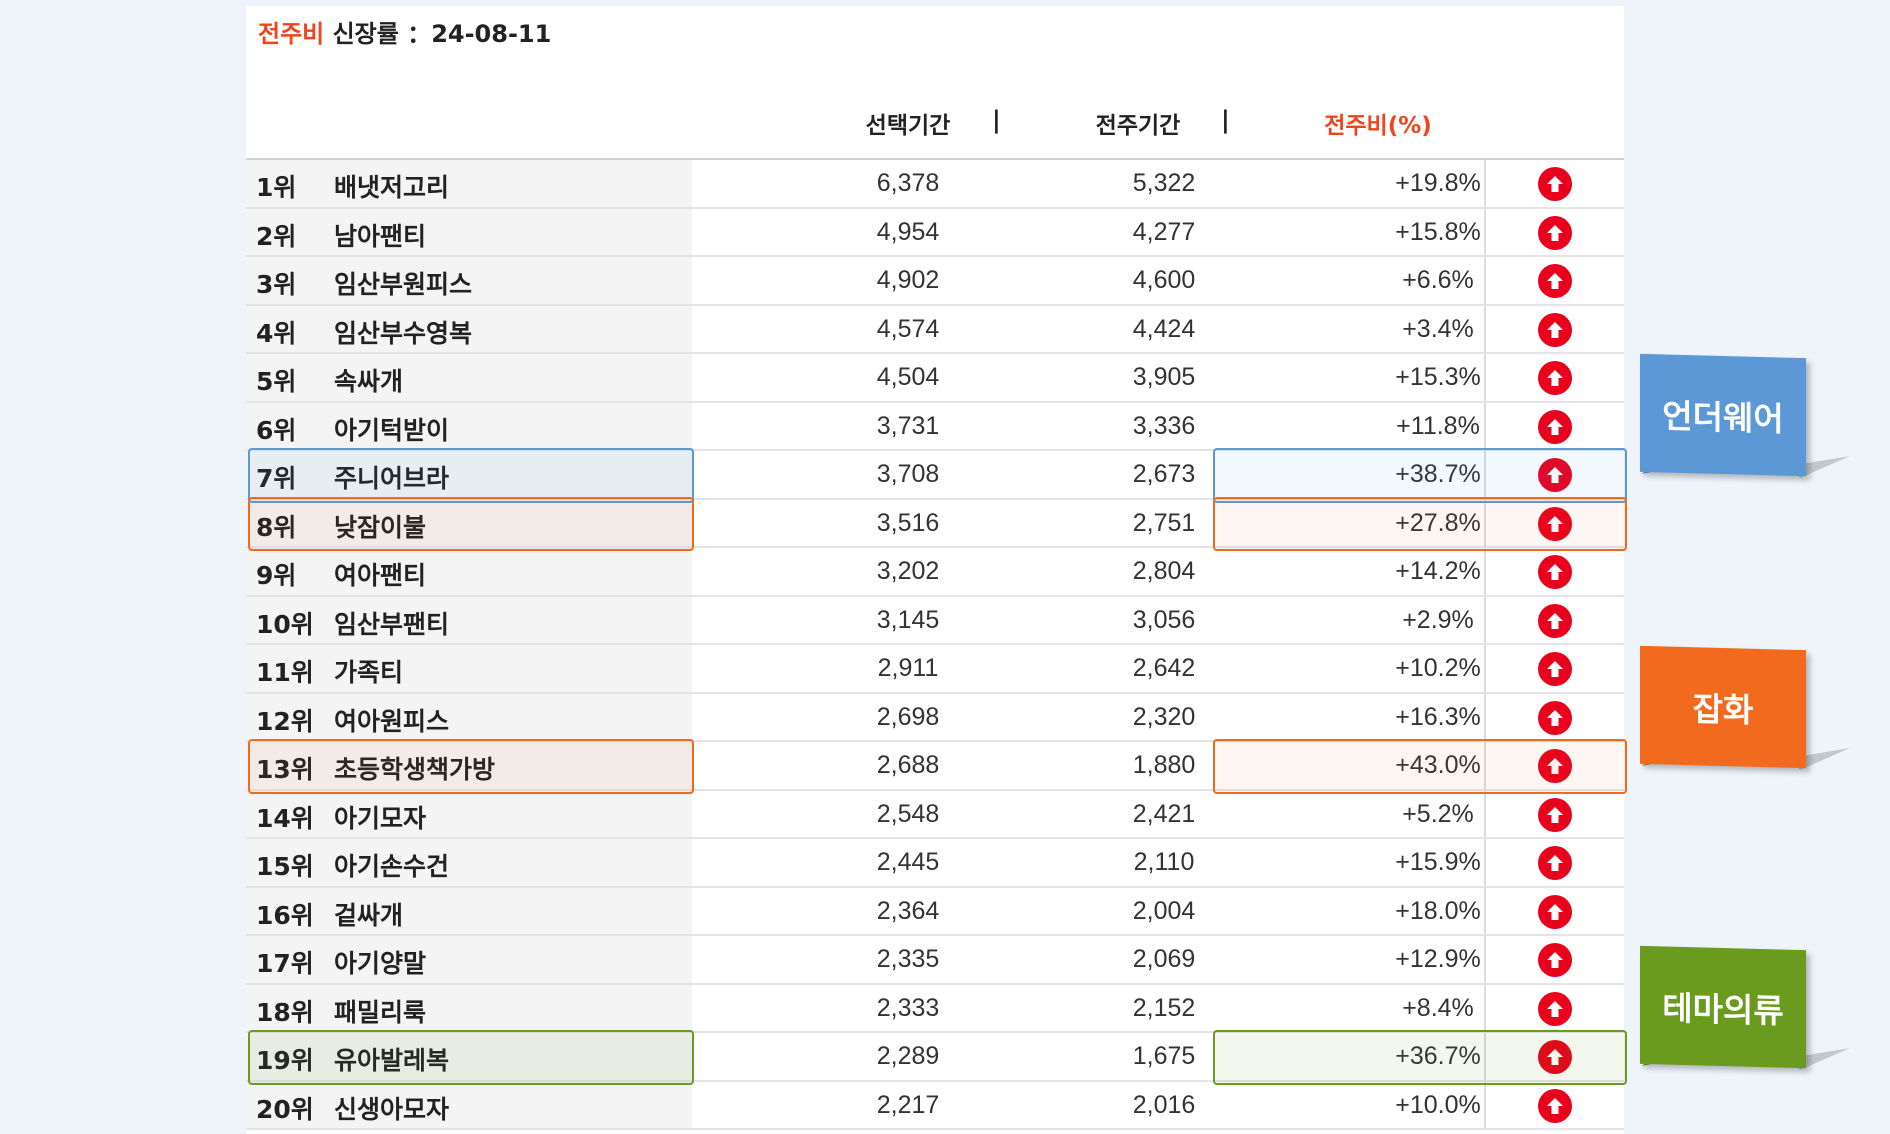 The width and height of the screenshot is (1890, 1134). Describe the element at coordinates (380, 236) in the screenshot. I see `item-name: 남아팬티` at that location.